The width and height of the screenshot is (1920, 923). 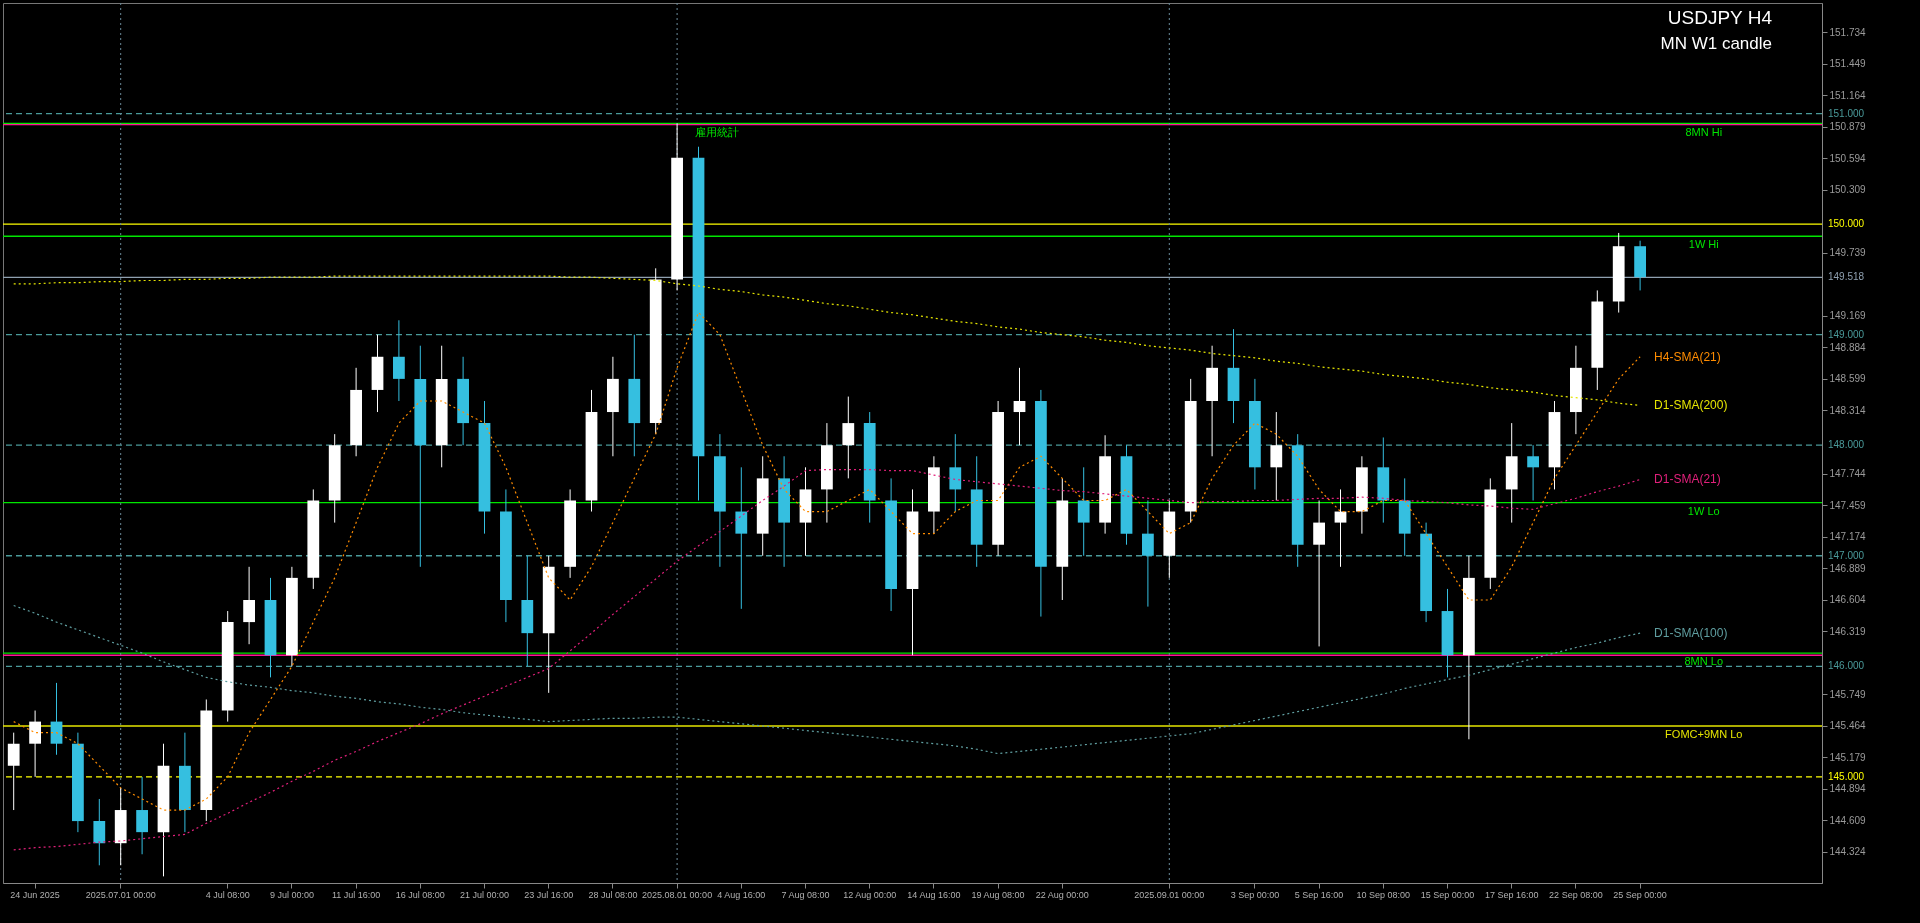 I want to click on x-tick-label: 2025.08.01 00:00, so click(x=677, y=894).